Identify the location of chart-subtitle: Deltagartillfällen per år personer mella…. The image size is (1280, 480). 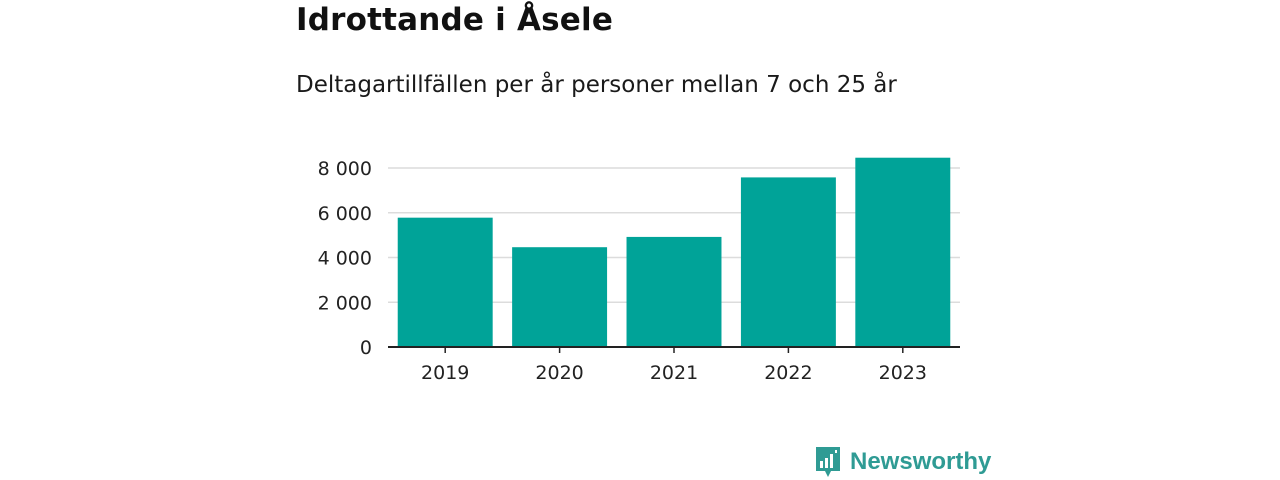
(596, 85).